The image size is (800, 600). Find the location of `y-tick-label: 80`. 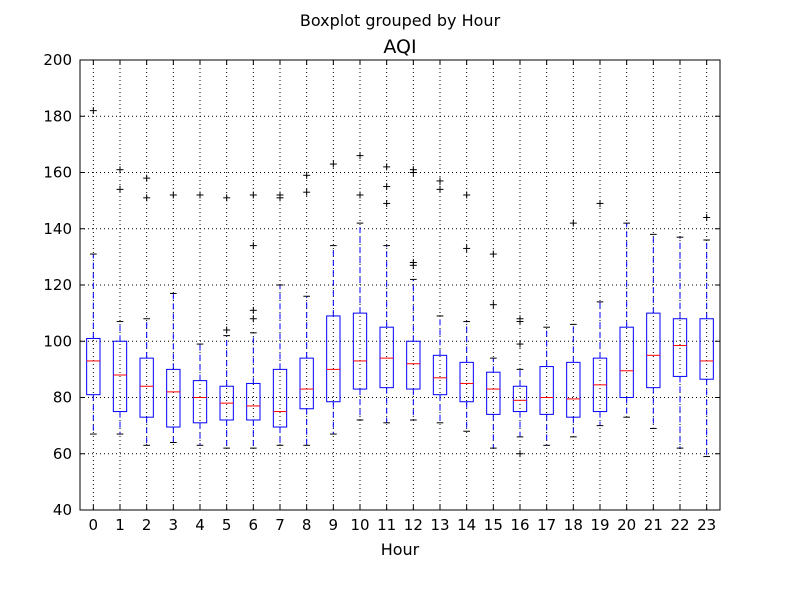

y-tick-label: 80 is located at coordinates (62, 398).